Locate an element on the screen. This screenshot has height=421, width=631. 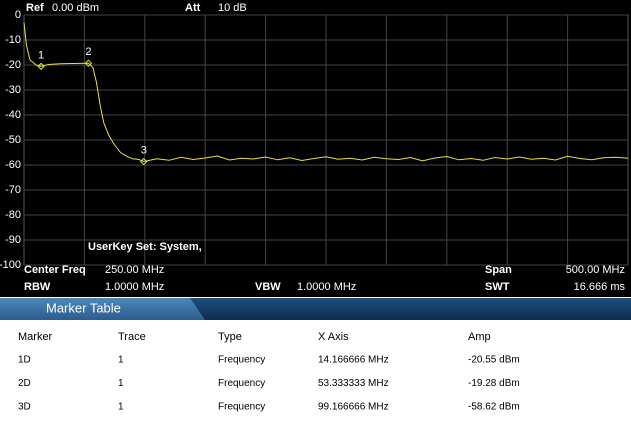
vbw-label: VBW is located at coordinates (268, 287).